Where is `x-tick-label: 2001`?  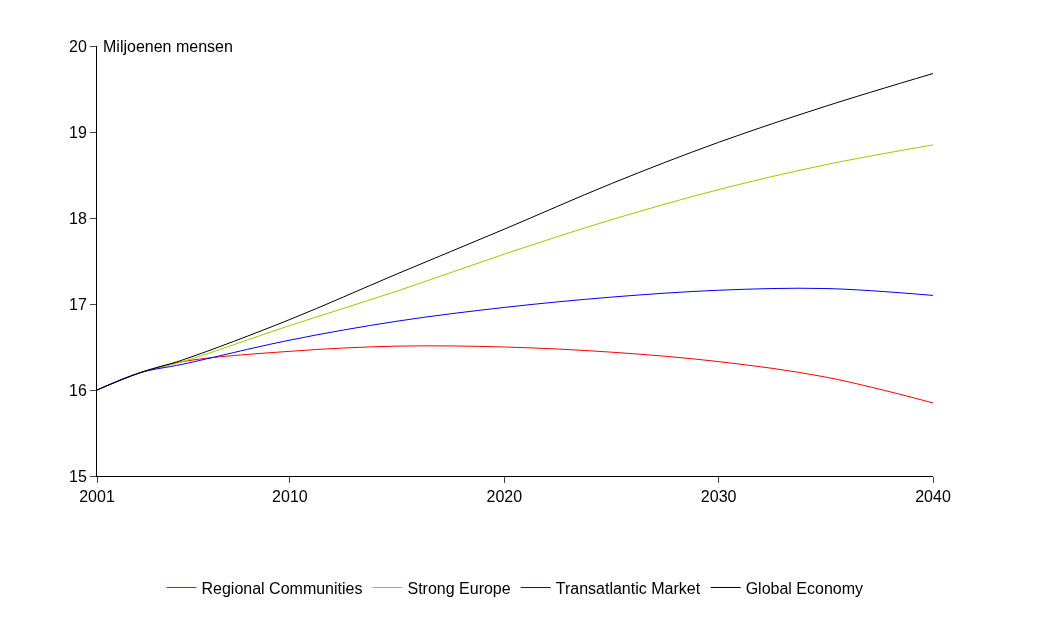
x-tick-label: 2001 is located at coordinates (97, 497).